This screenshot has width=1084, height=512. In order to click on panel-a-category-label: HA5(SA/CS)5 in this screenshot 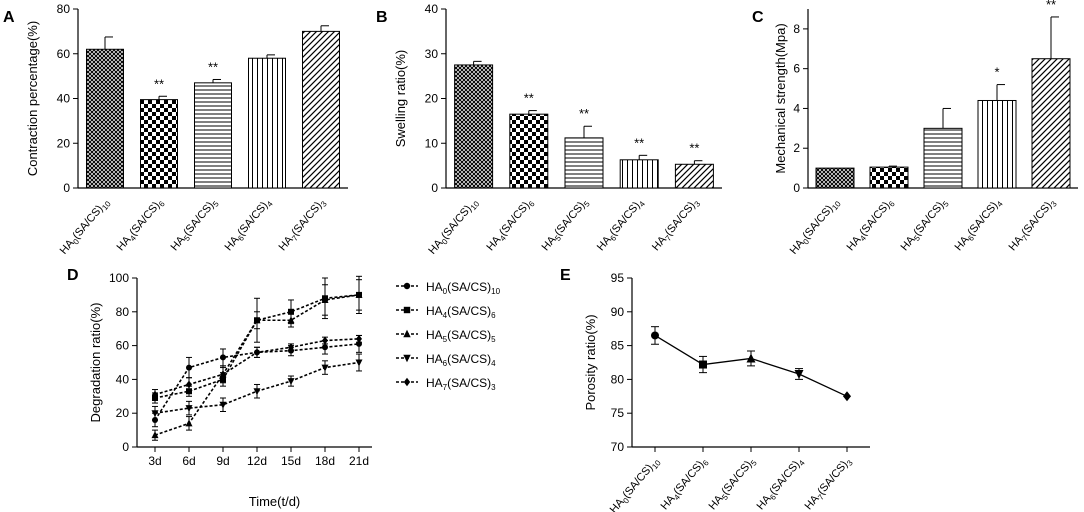, I will do `click(195, 225)`.